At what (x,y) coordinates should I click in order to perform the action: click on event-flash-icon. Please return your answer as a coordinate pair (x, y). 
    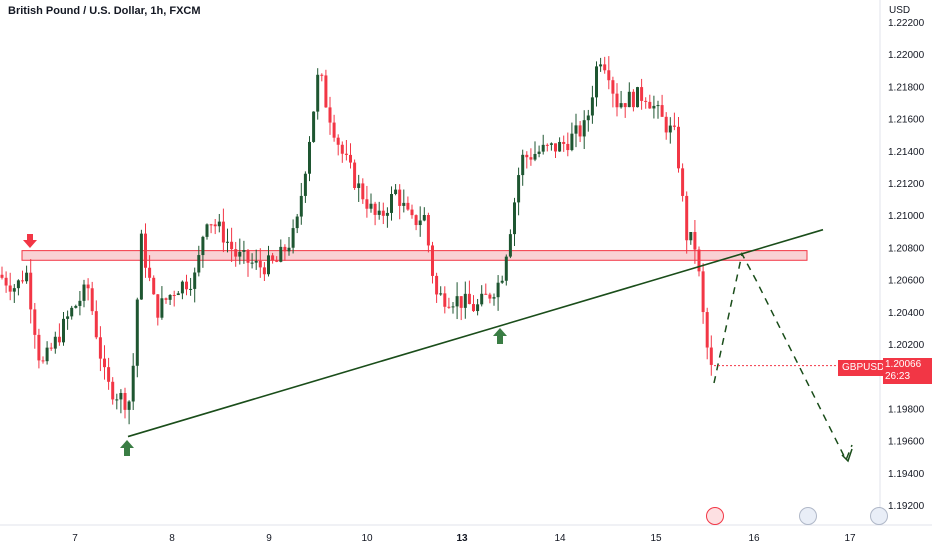
    Looking at the image, I should click on (715, 516).